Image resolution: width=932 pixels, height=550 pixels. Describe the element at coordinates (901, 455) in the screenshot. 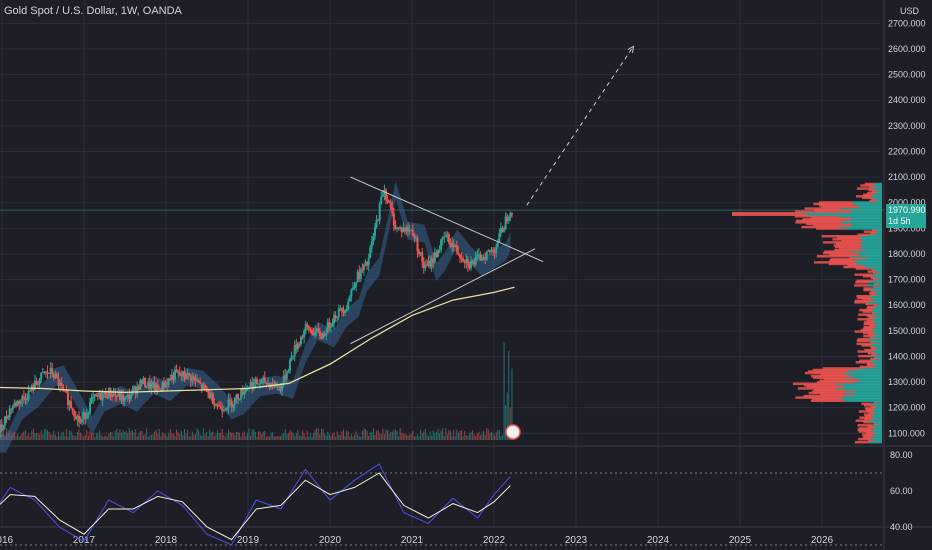

I see `oscillator-tick-label: 80.00` at that location.